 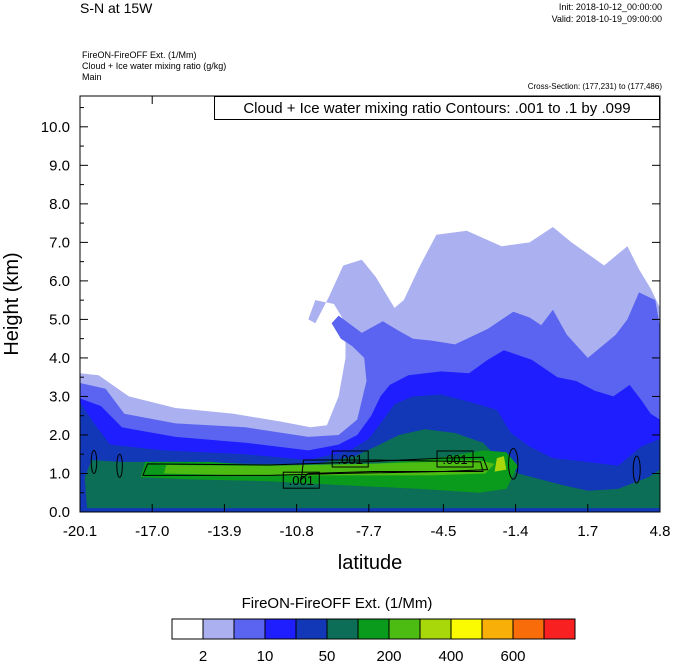 What do you see at coordinates (59, 396) in the screenshot?
I see `y-tick-label: 3.0` at bounding box center [59, 396].